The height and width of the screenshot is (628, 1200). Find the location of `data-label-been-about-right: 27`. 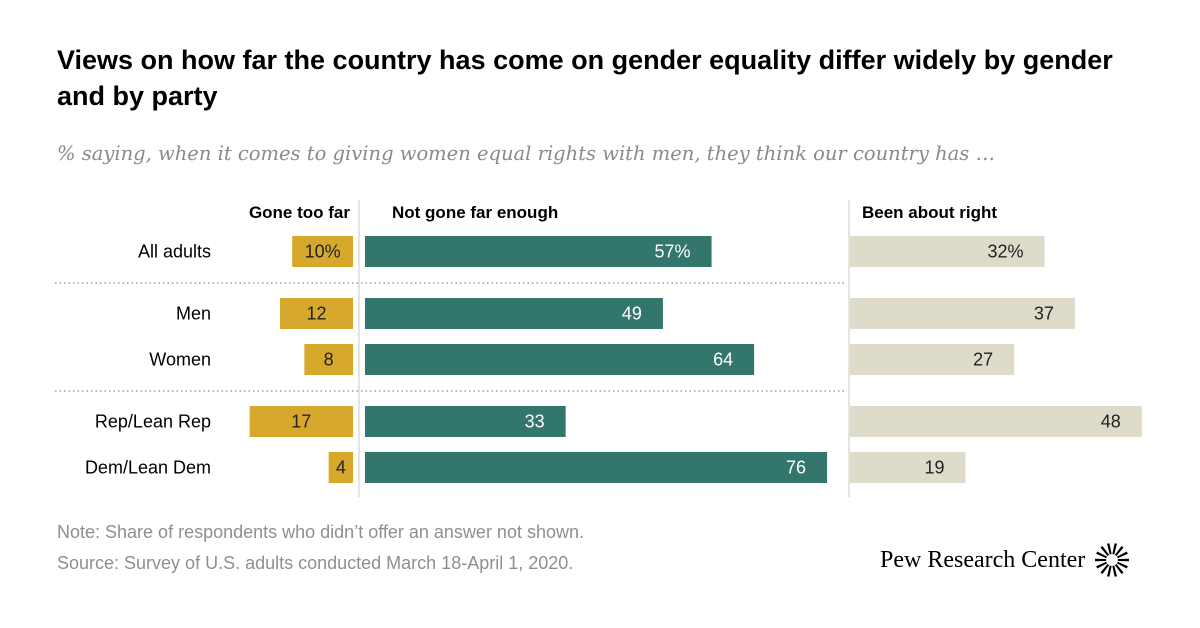

data-label-been-about-right: 27 is located at coordinates (983, 360).